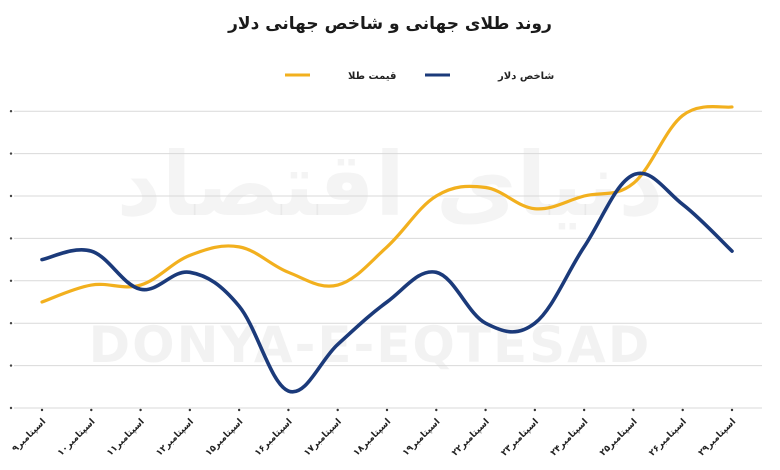 The image size is (780, 470). What do you see at coordinates (520, 437) in the screenshot?
I see `x-tick-label: ۲۳اسپتامبر` at bounding box center [520, 437].